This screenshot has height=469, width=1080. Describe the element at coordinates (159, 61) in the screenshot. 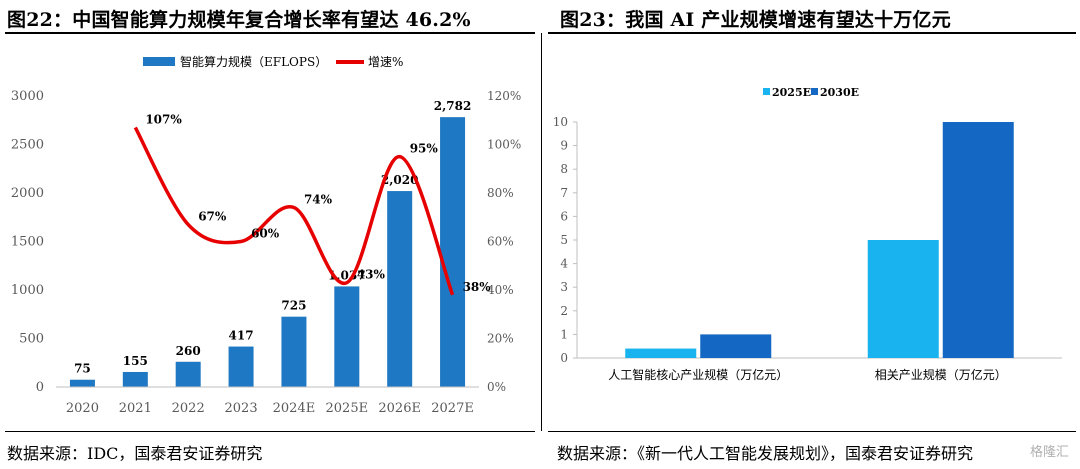

I see `legend-bar-swatch` at that location.